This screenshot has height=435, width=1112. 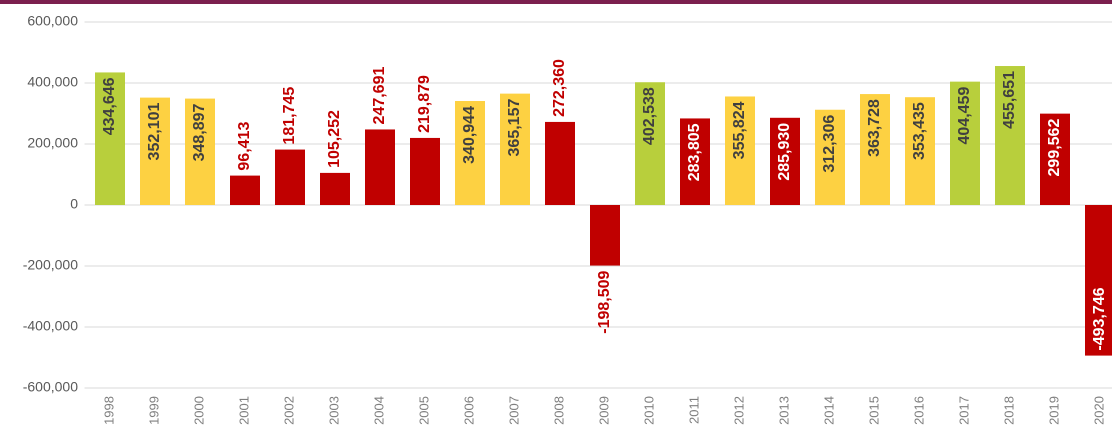 I want to click on y-tick-label: -400,000, so click(x=50, y=326).